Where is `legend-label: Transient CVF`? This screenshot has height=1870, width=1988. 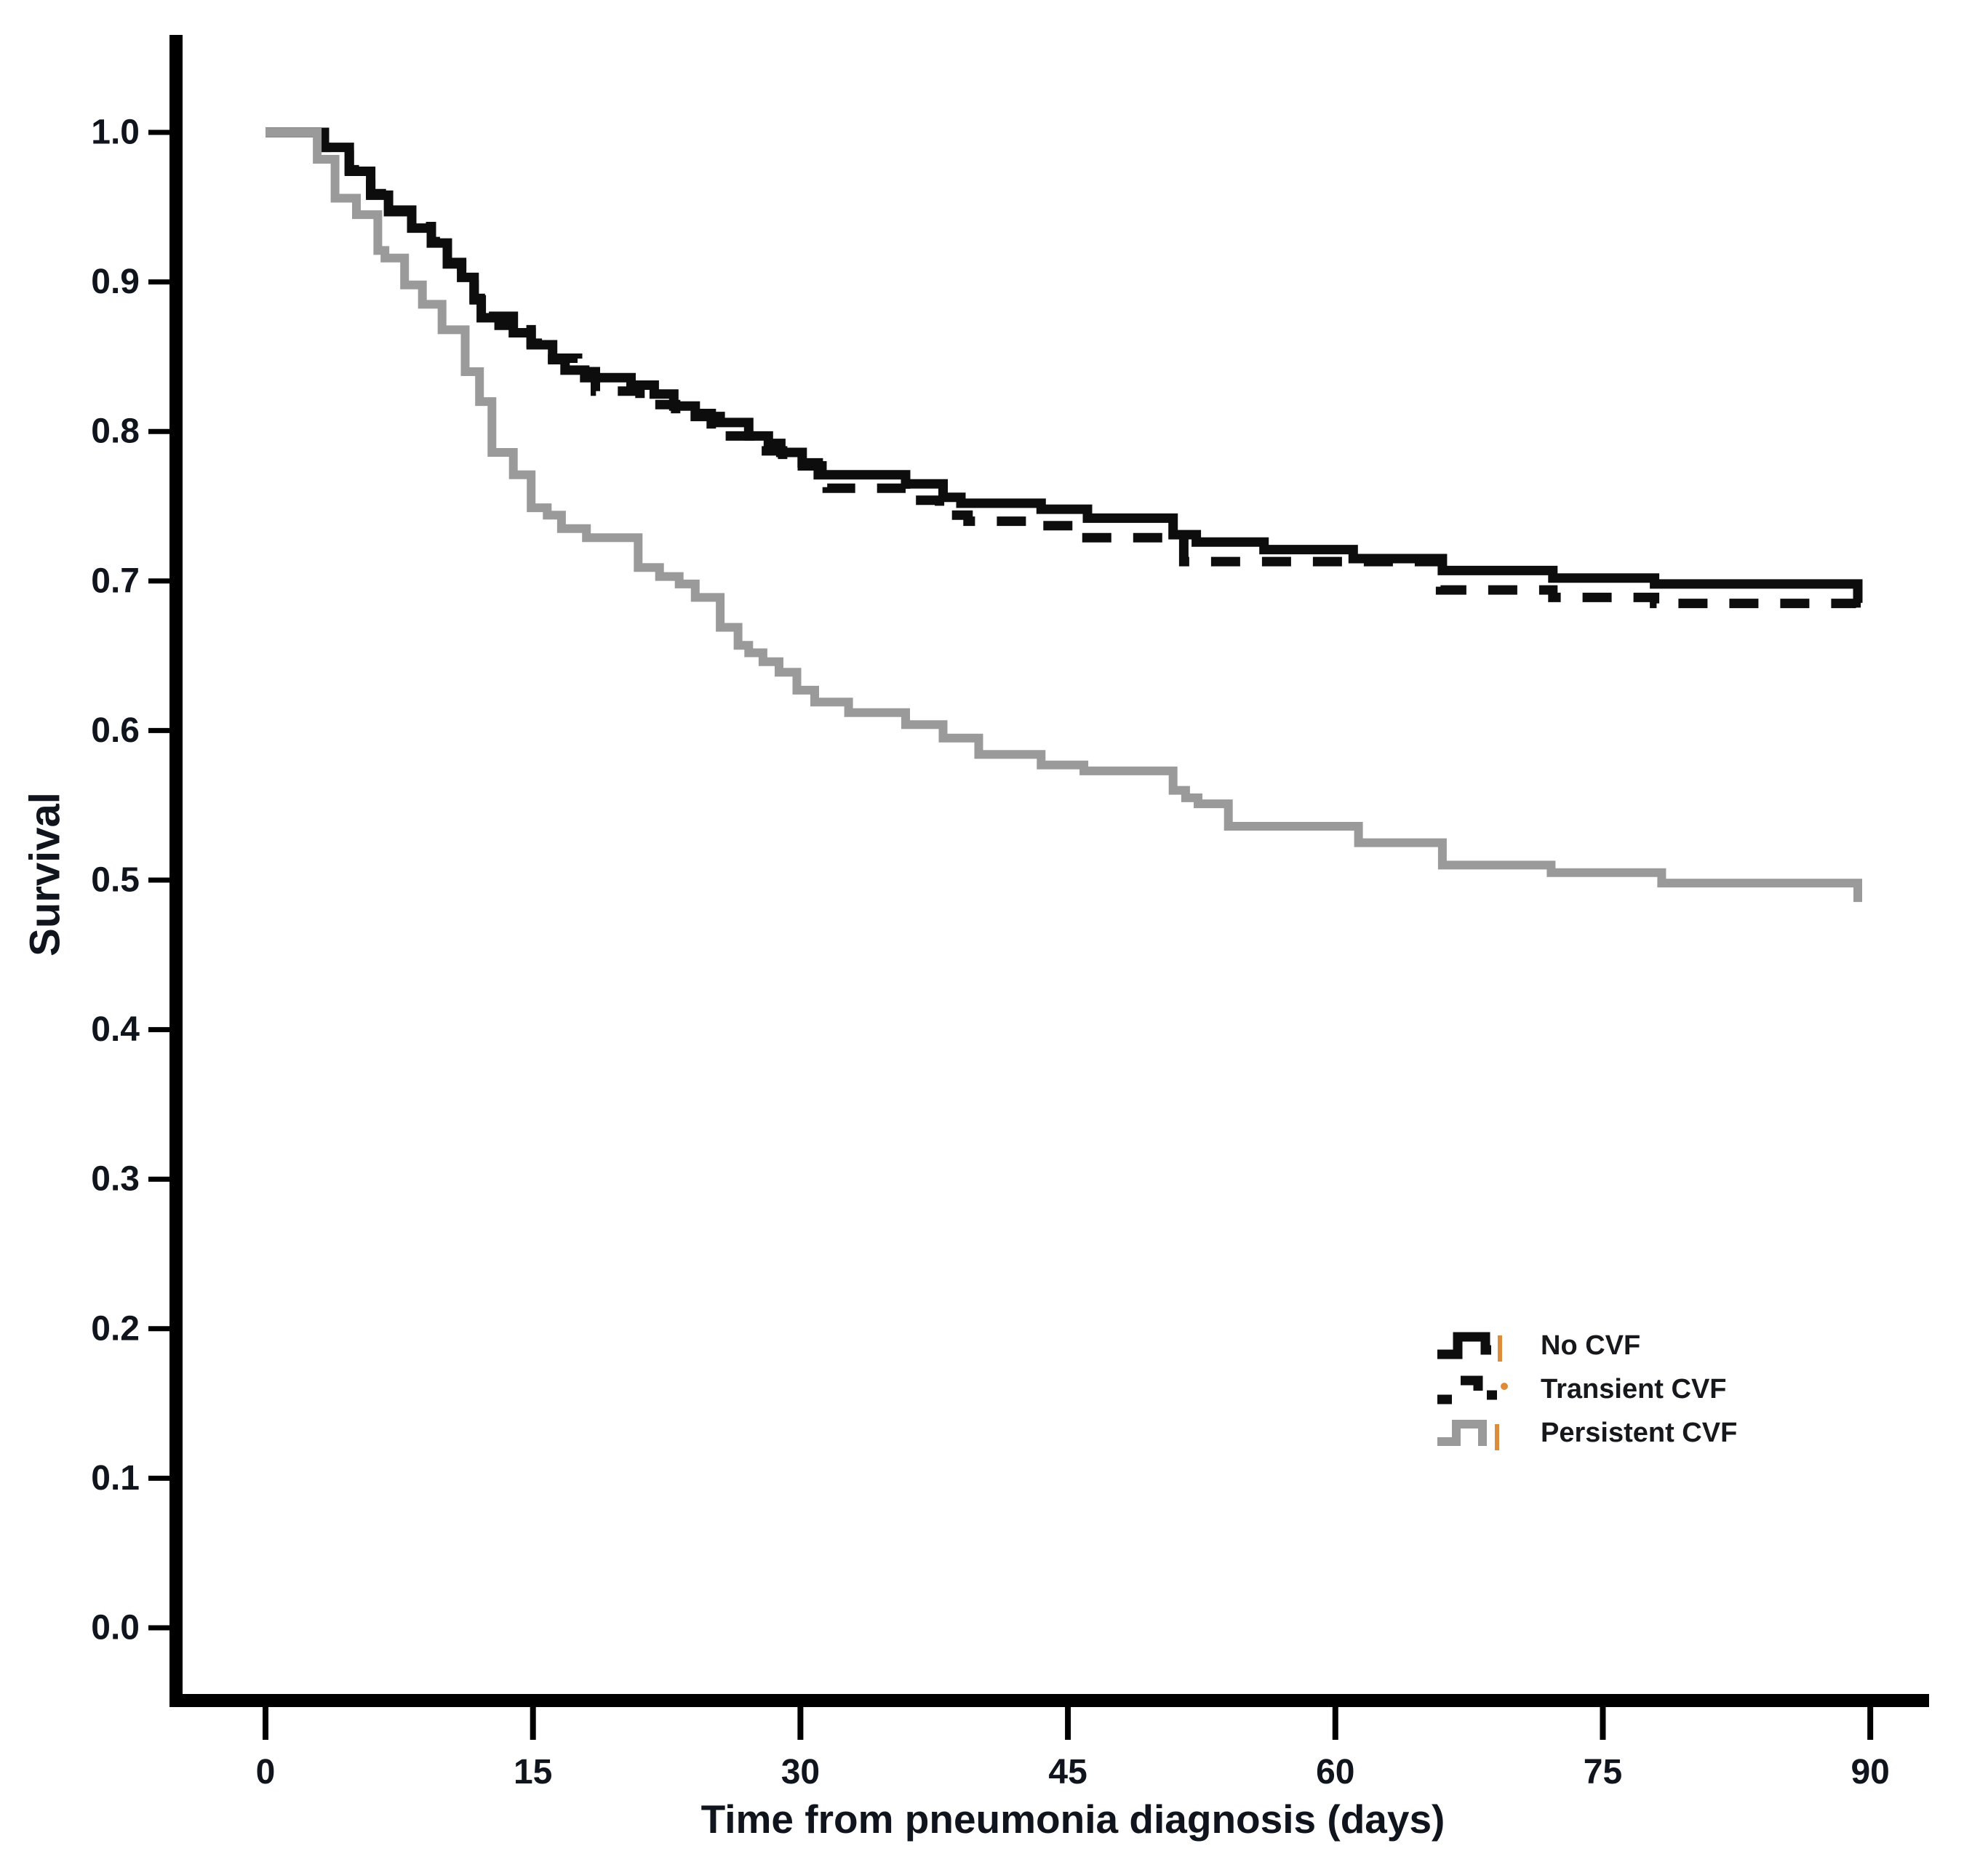
legend-label: Transient CVF is located at coordinates (1634, 1389).